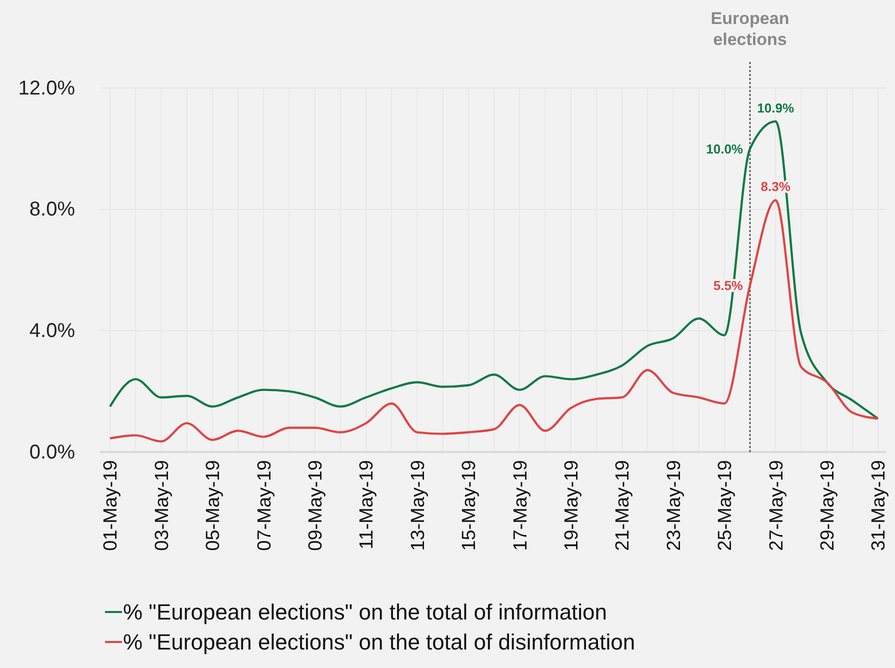  What do you see at coordinates (725, 505) in the screenshot?
I see `x-tick-label: 25-May-19` at bounding box center [725, 505].